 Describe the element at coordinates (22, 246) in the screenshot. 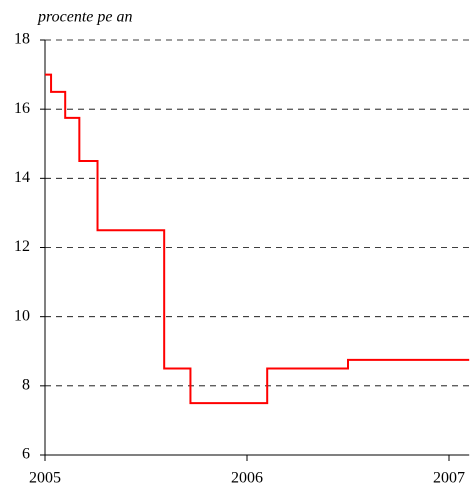

I see `y-tick-label: 12` at that location.